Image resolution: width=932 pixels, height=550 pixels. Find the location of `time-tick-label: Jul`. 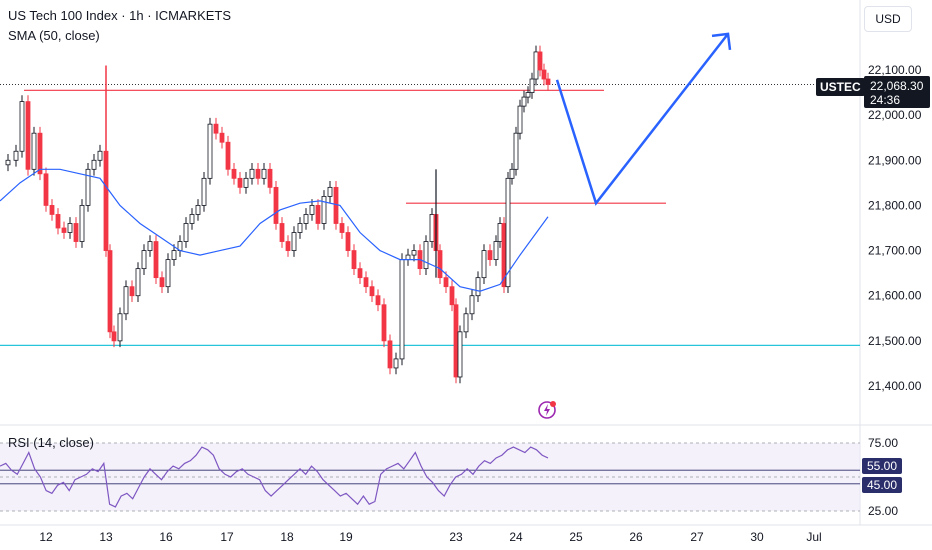

time-tick-label: Jul is located at coordinates (813, 537).